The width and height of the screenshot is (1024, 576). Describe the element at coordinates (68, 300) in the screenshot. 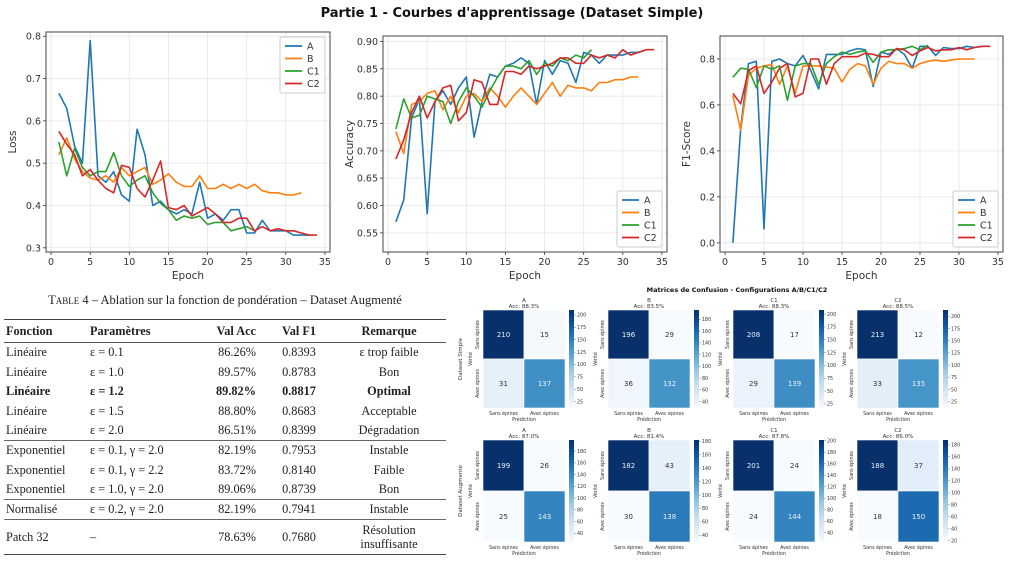

I see `table-caption-prefix: Table 4` at that location.